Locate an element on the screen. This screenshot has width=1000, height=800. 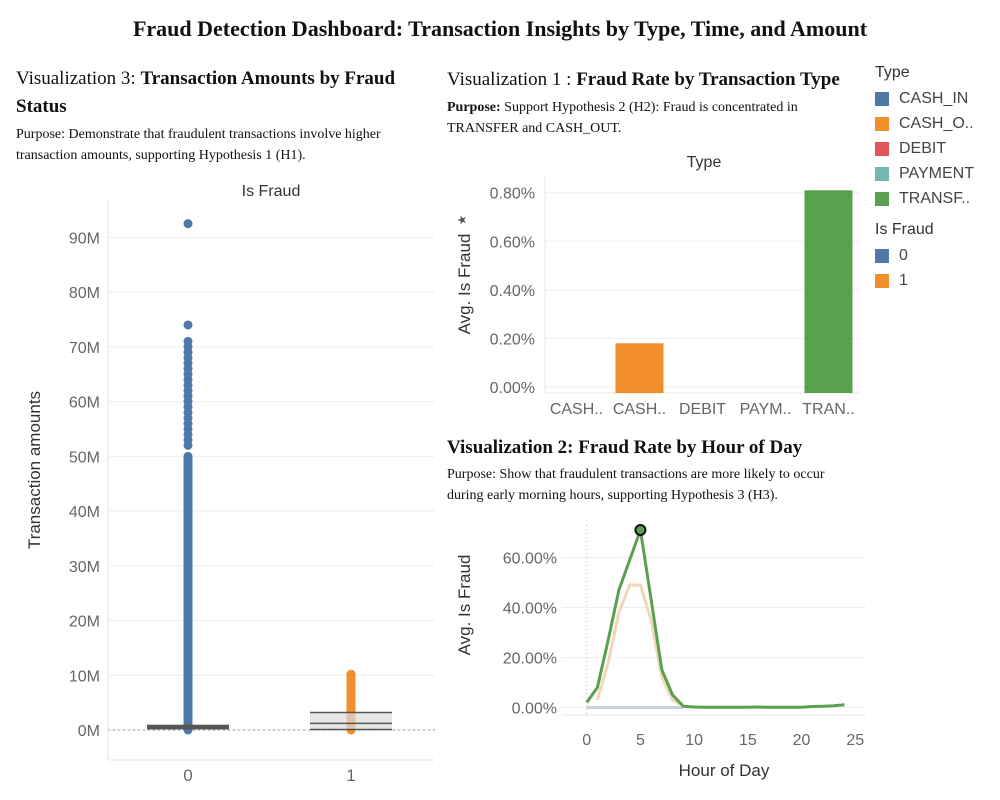
viz1-x-tick-label: PAYM.. is located at coordinates (766, 409).